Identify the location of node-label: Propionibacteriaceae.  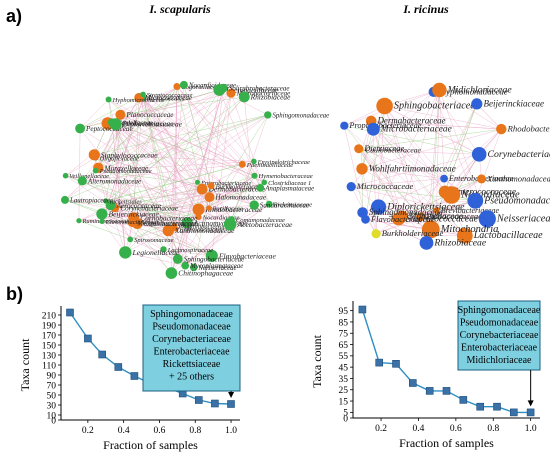
(384, 125).